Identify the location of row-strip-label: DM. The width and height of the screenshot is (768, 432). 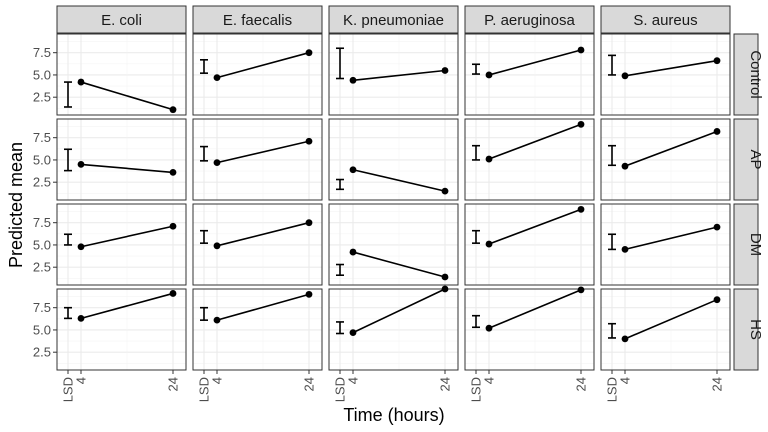
(755, 244).